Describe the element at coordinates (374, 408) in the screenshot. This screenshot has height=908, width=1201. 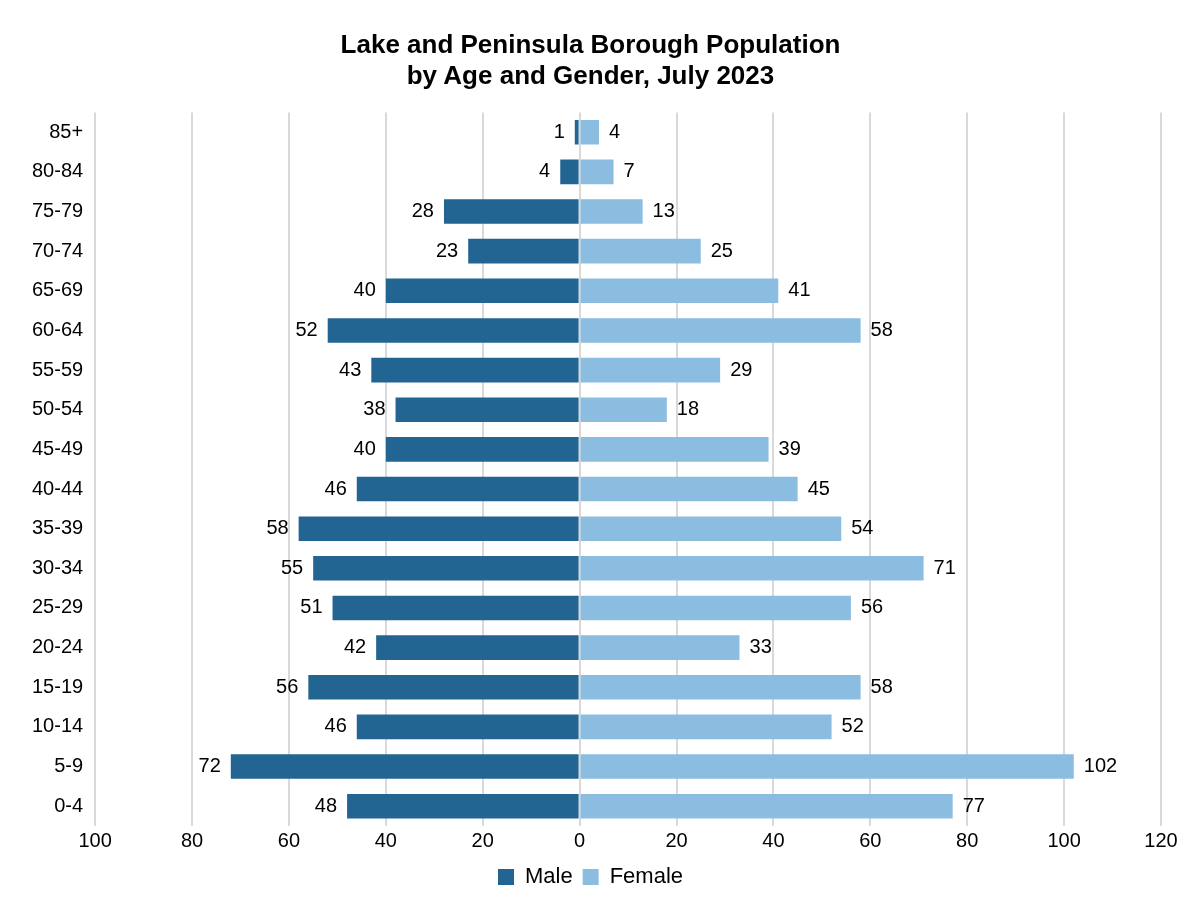
I see `data-label: 38` at that location.